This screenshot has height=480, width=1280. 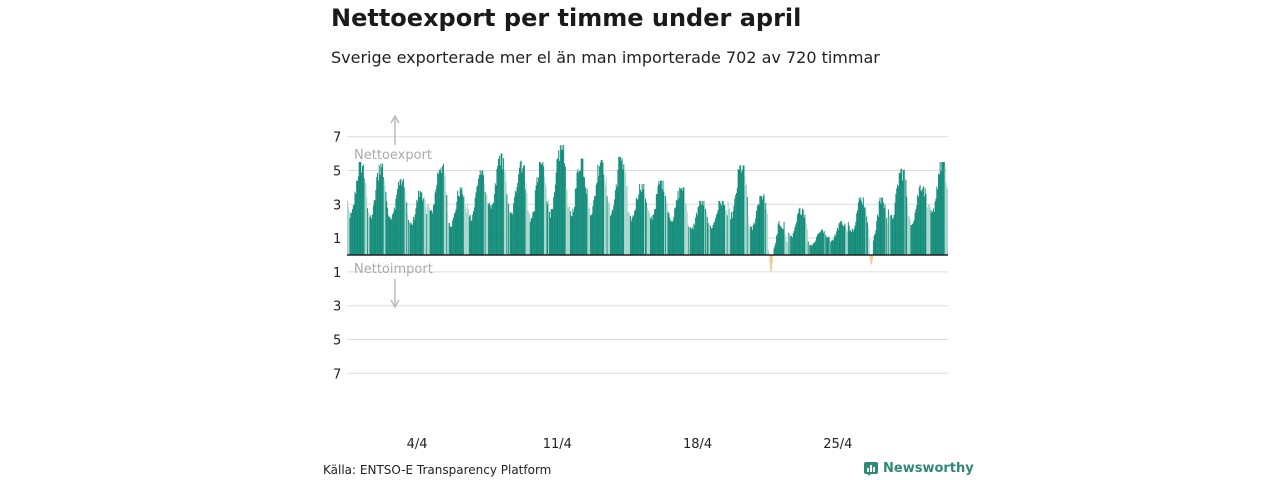 I want to click on y-tick-label: 1, so click(x=337, y=273).